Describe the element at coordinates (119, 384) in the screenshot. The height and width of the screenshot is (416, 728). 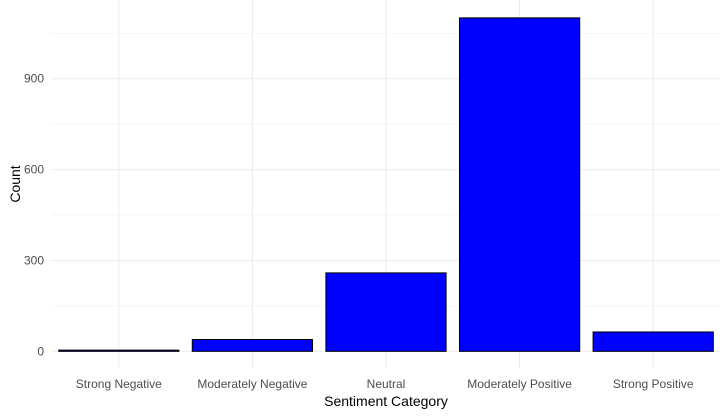
I see `x-tick-label: Strong Negative` at that location.